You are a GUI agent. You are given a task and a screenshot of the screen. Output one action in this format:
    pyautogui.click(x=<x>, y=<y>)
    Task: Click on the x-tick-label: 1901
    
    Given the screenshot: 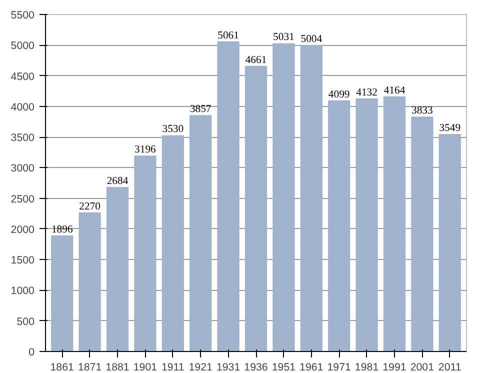 What is the action you would take?
    pyautogui.click(x=145, y=367)
    